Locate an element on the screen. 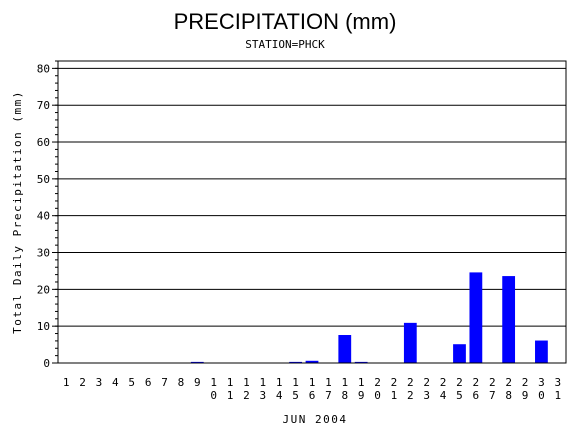 This screenshot has width=570, height=430. y-axis-label: Total Daily Precipitation (mm) is located at coordinates (17, 212).